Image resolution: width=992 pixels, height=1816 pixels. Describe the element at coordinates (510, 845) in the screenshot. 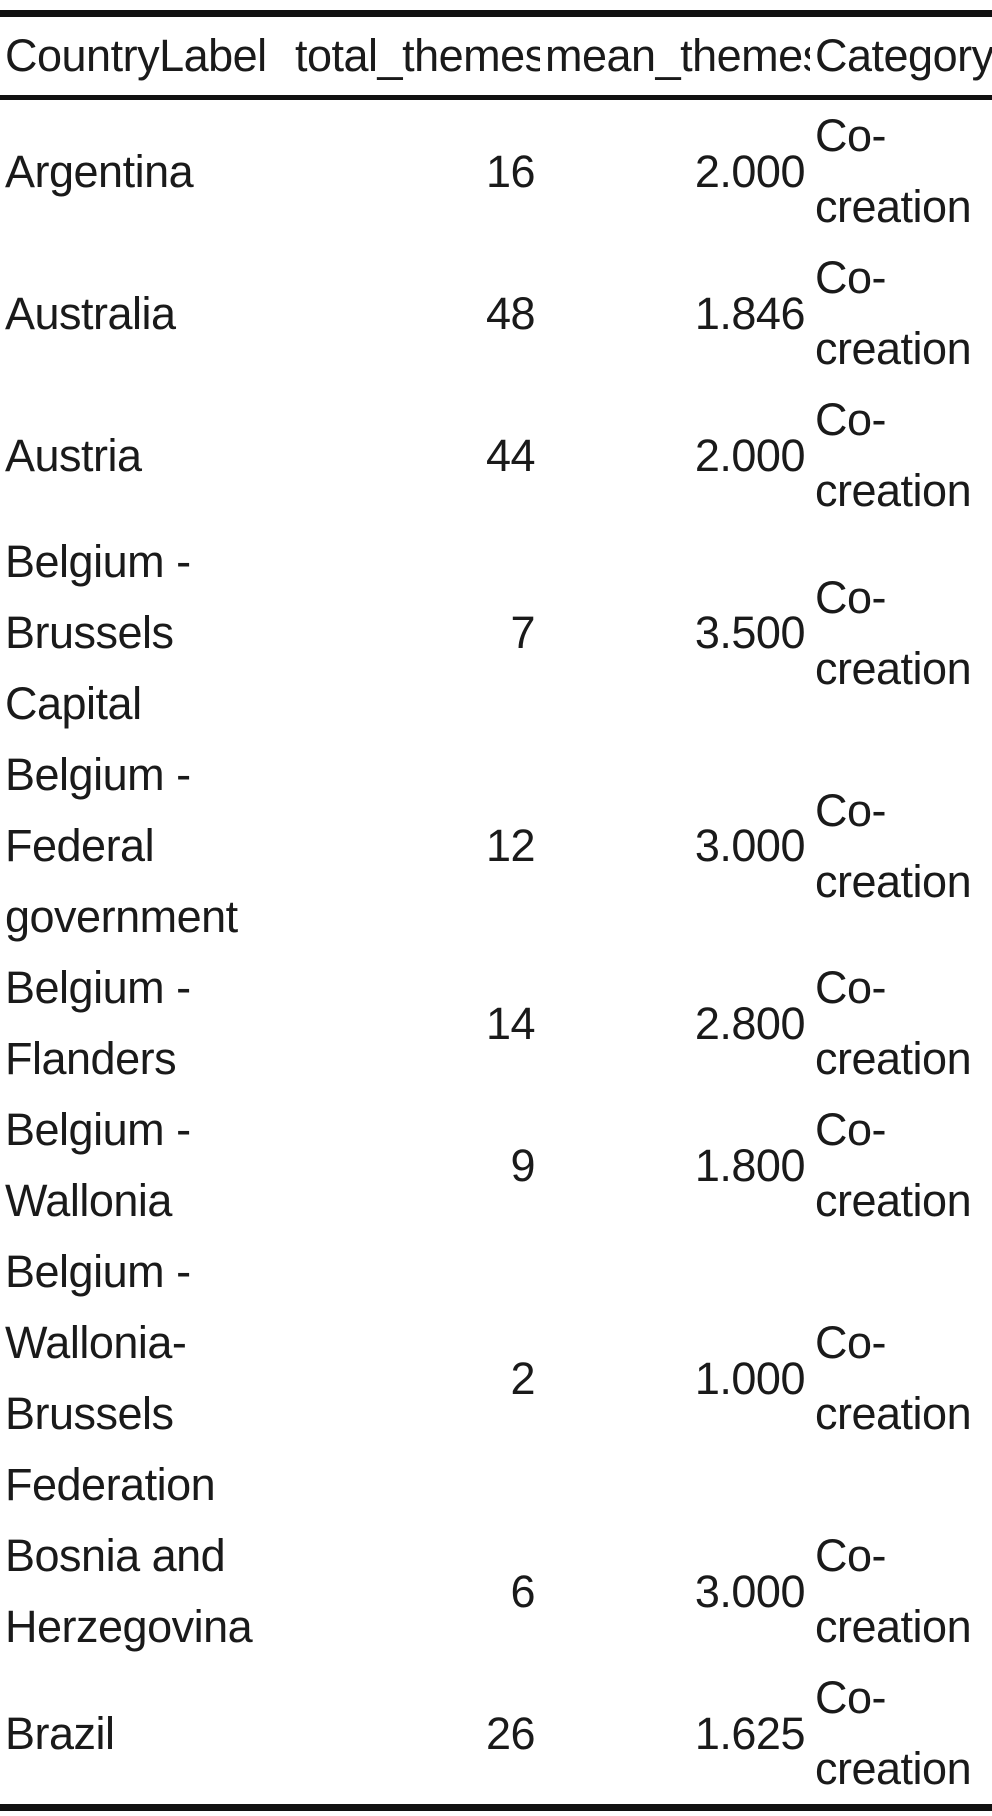

I see `cell-total-themes: 12` at that location.